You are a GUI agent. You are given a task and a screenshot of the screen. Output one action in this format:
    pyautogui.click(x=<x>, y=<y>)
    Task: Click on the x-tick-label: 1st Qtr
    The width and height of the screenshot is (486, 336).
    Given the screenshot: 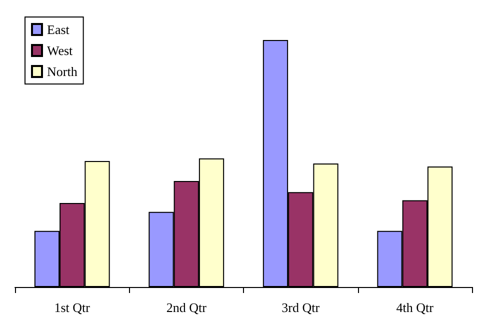 What is the action you would take?
    pyautogui.click(x=72, y=307)
    